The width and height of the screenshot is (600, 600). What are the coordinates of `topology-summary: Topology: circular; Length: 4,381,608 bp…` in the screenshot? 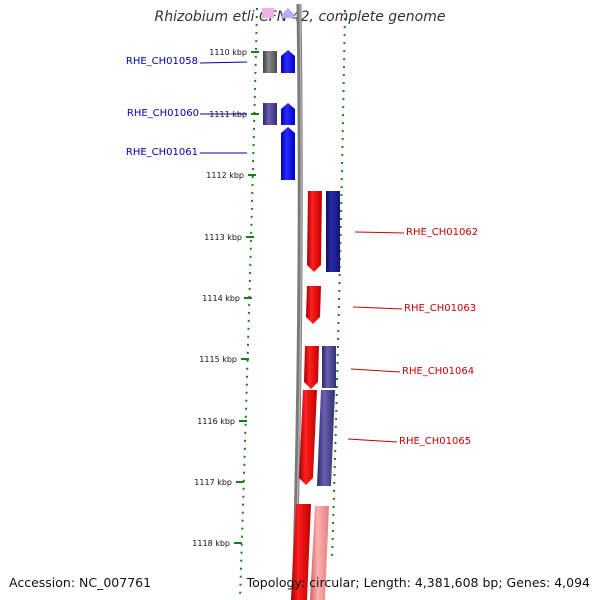 It's located at (418, 582).